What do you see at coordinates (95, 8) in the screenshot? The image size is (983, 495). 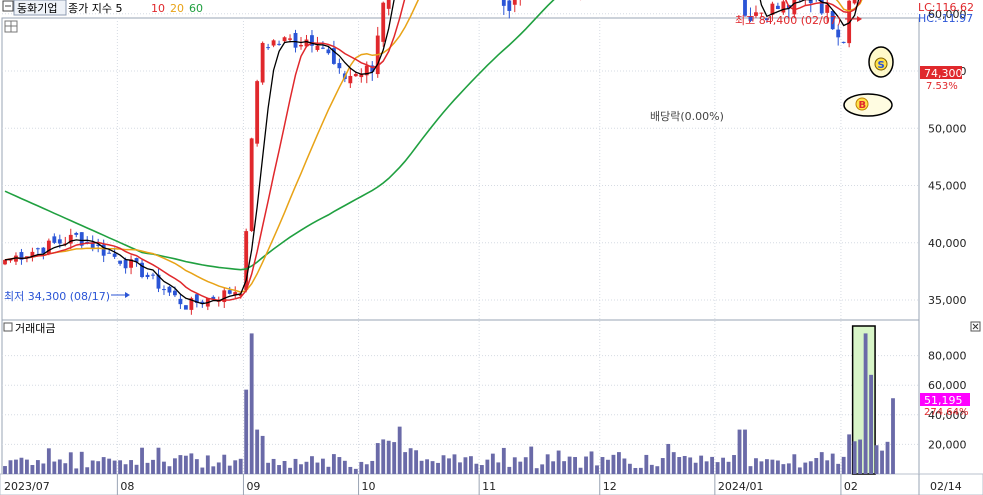 I see `indicator-label: 종가 지수 5` at bounding box center [95, 8].